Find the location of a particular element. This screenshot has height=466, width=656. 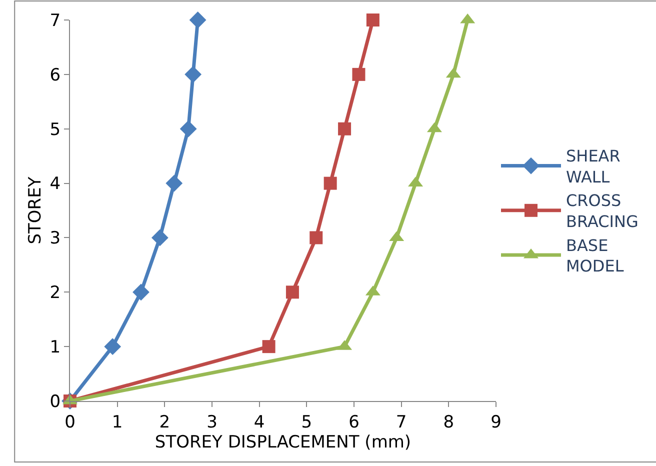

x-tick-label: 5 is located at coordinates (306, 422).